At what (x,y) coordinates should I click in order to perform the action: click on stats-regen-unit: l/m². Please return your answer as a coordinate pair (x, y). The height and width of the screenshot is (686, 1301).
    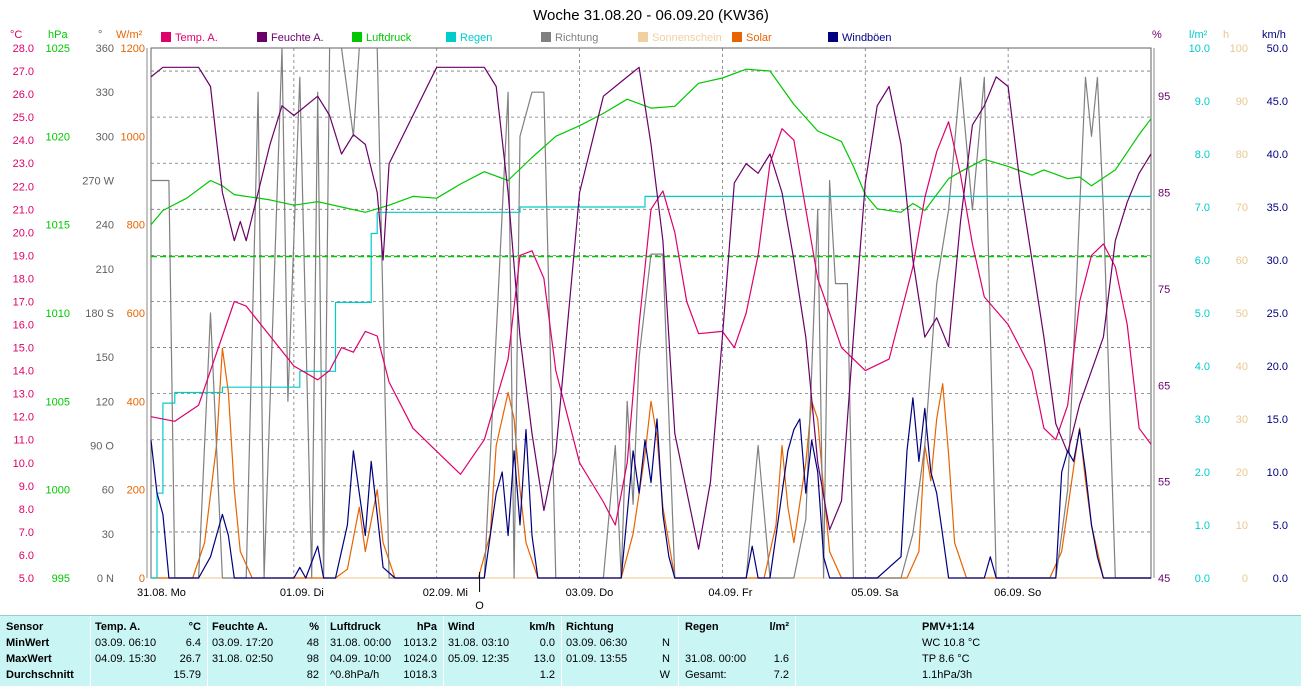
    Looking at the image, I should click on (779, 627).